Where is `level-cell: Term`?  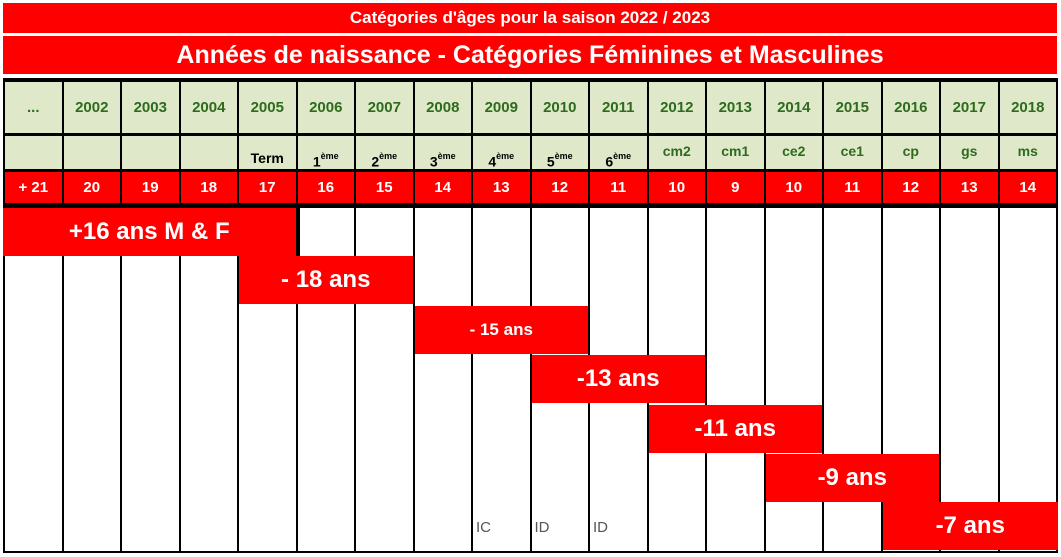 level-cell: Term is located at coordinates (267, 152).